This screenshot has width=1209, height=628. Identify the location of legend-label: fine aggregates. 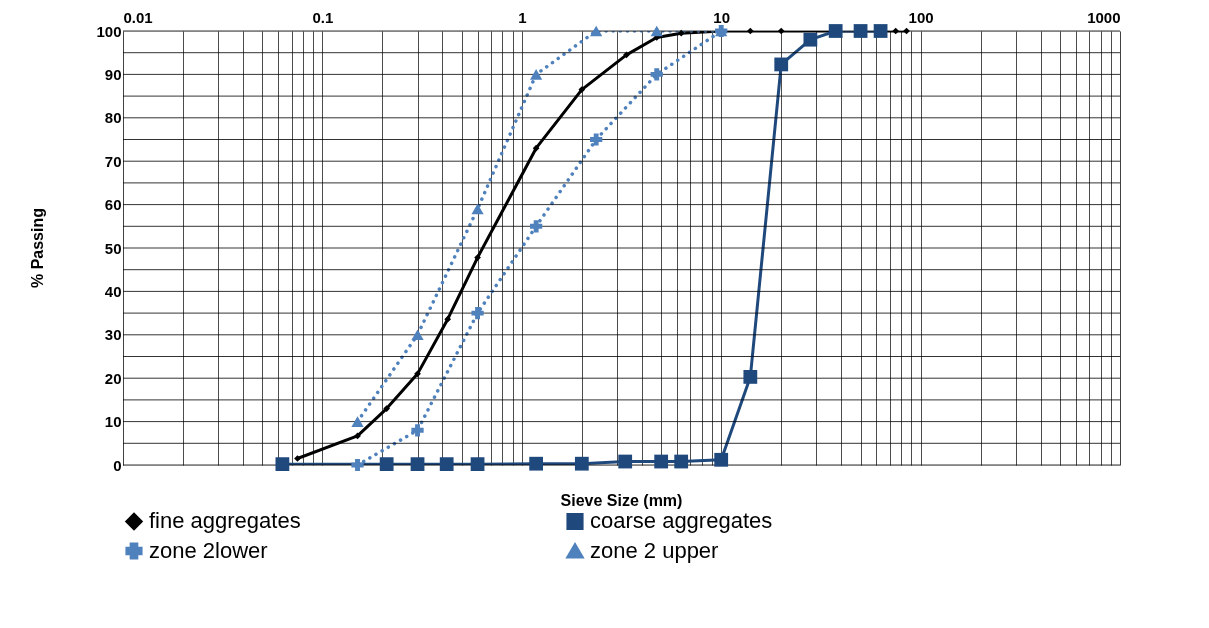
(225, 521).